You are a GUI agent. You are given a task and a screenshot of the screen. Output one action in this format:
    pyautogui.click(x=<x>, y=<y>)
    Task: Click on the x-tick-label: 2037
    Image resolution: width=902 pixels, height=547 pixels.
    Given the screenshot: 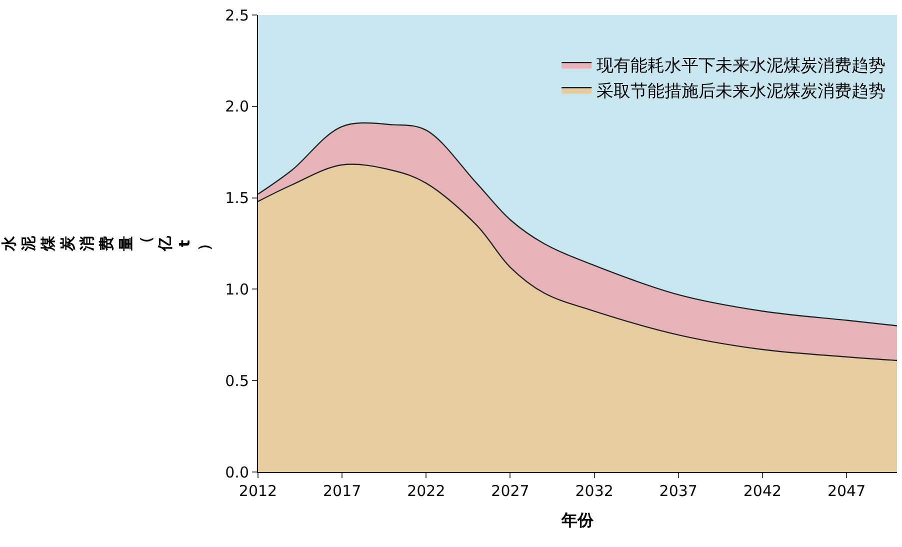 What is the action you would take?
    pyautogui.click(x=678, y=491)
    